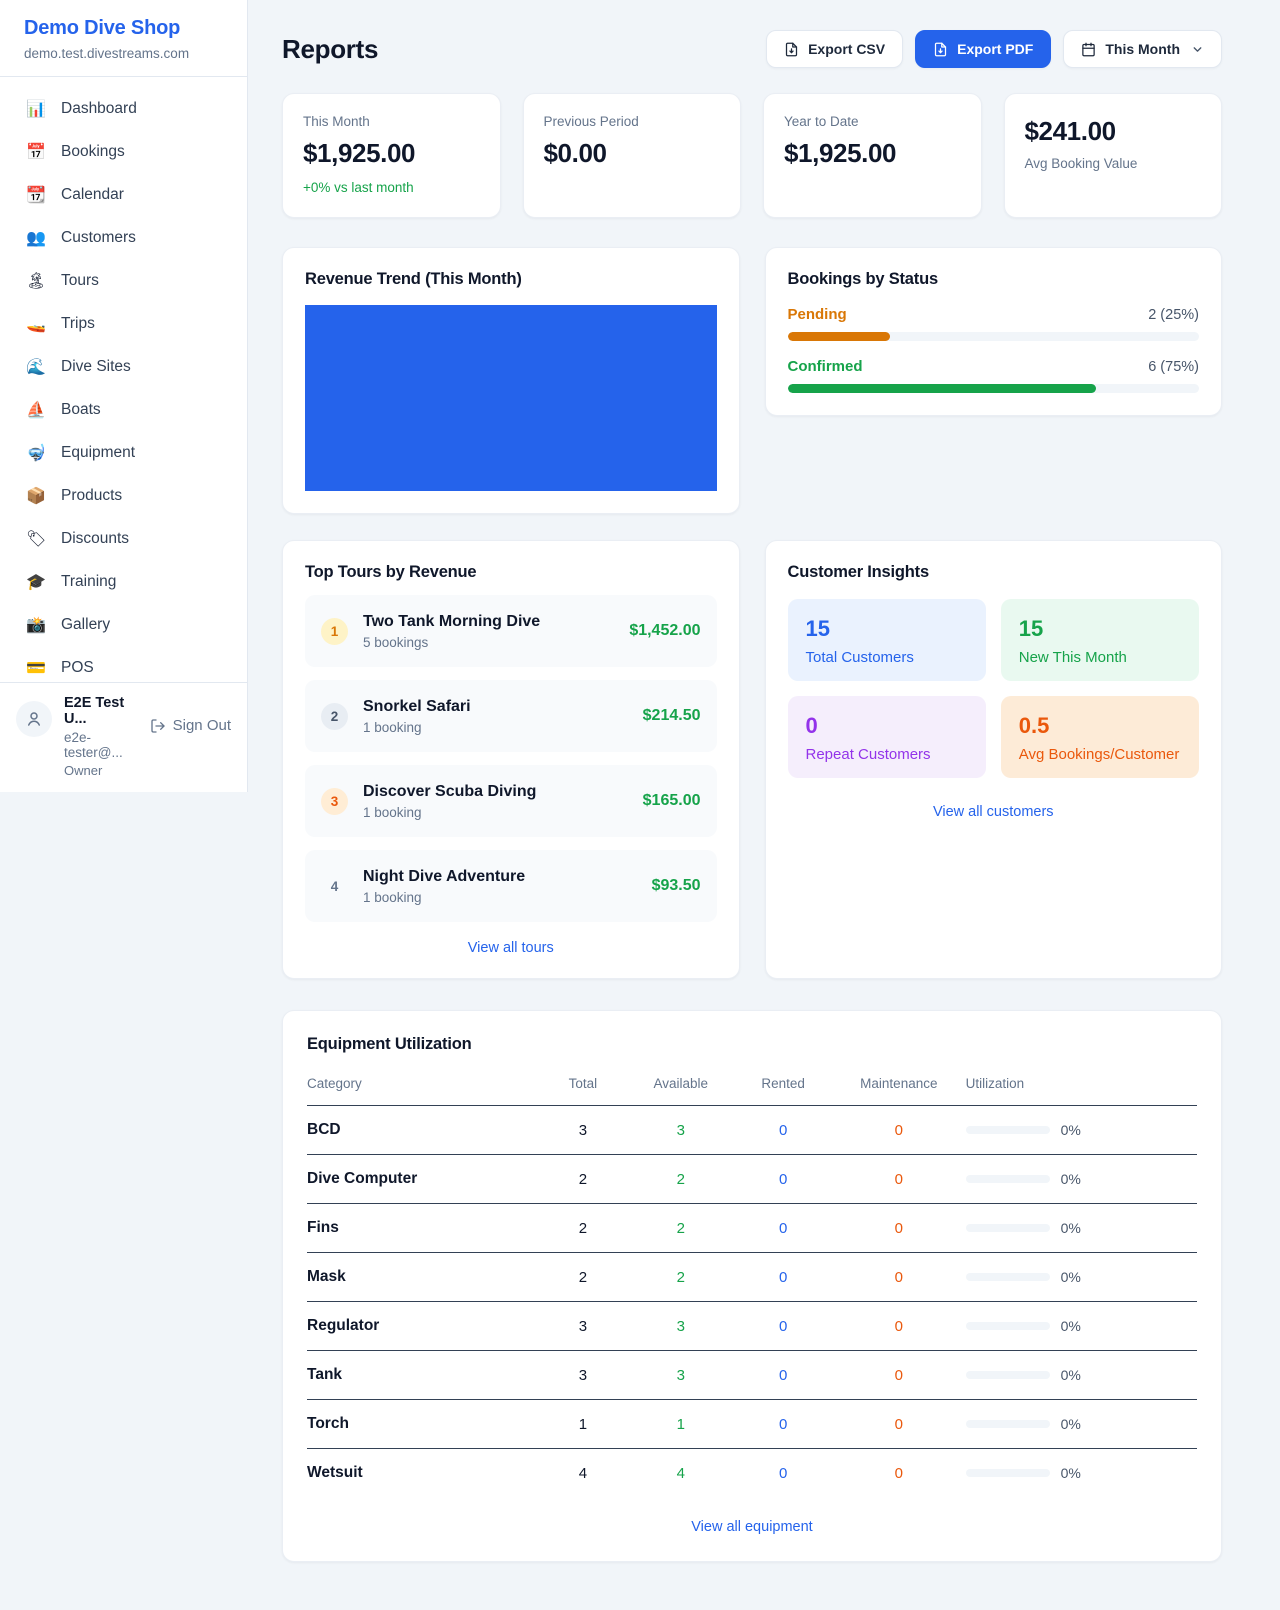 The height and width of the screenshot is (1610, 1280). Describe the element at coordinates (190, 725) in the screenshot. I see `sign-out-button: Sign Out` at that location.